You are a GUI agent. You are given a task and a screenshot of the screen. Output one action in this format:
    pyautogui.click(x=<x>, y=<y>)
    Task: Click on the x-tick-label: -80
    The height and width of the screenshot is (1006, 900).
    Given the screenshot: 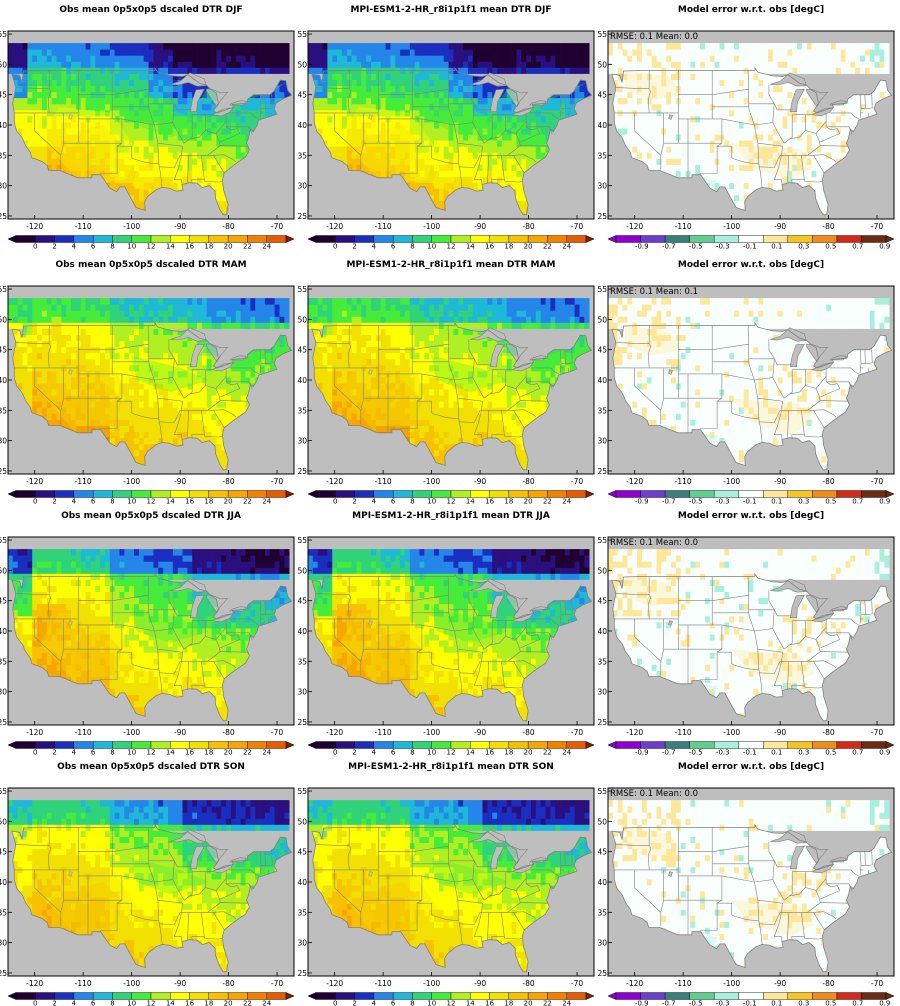 What is the action you would take?
    pyautogui.click(x=228, y=226)
    